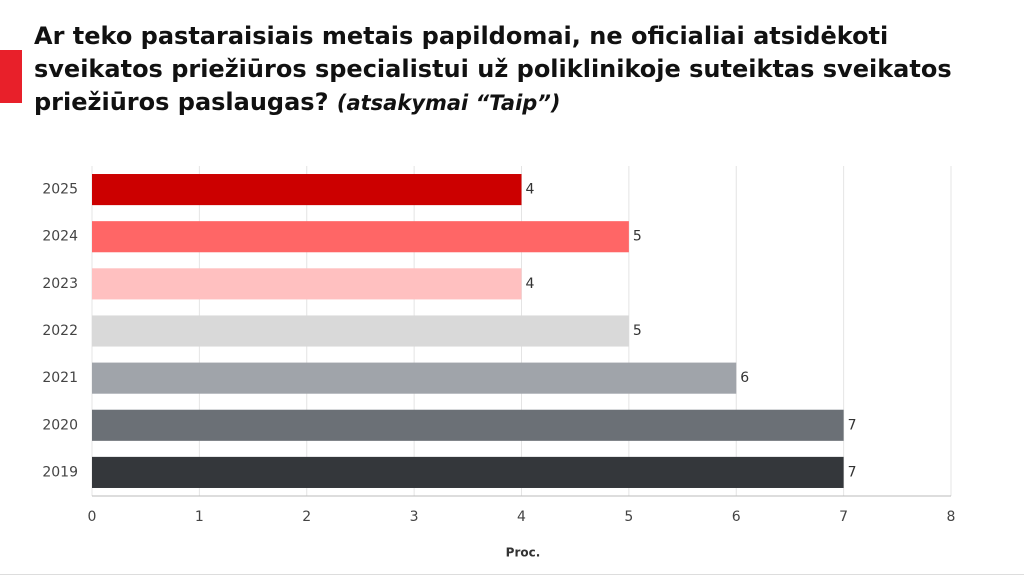 The image size is (1024, 577). What do you see at coordinates (306, 517) in the screenshot?
I see `x-tick-label: 2` at bounding box center [306, 517].